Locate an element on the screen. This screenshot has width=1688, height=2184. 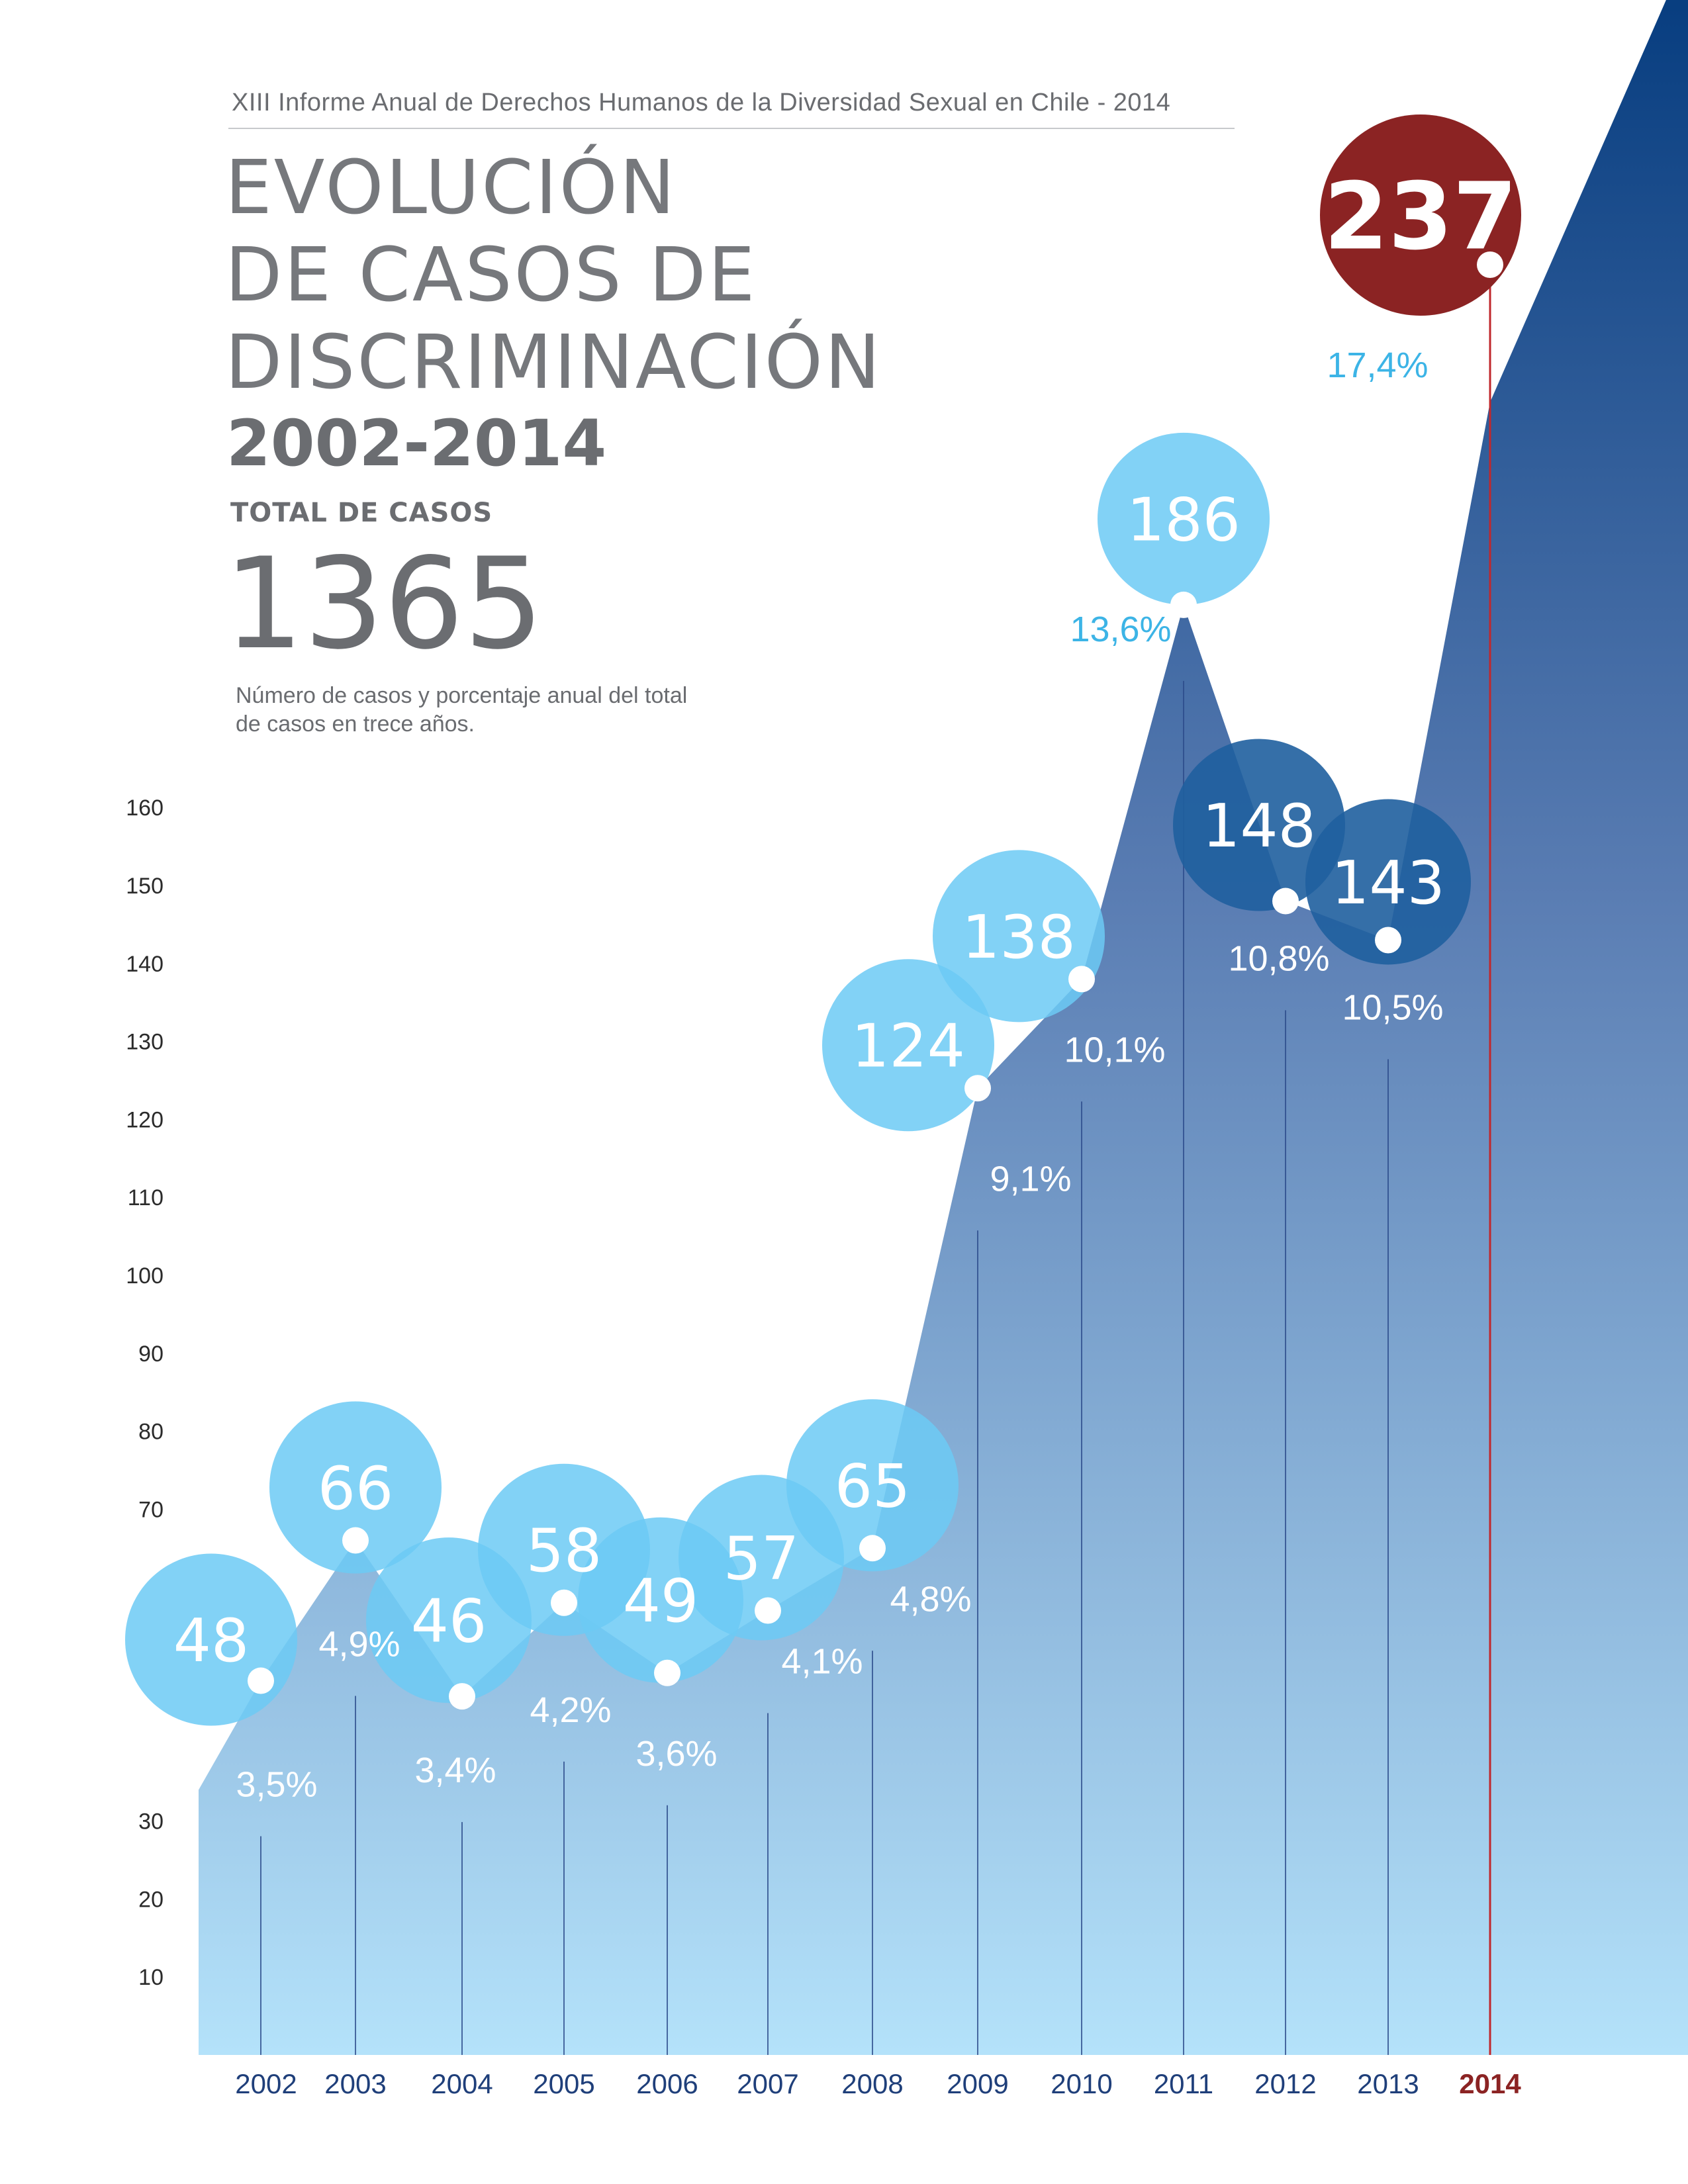
value-label: 66 is located at coordinates (356, 1489).